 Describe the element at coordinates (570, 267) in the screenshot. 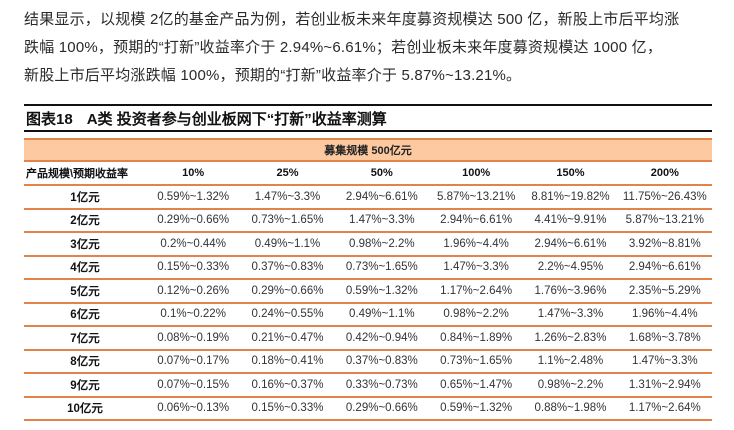

I see `table-cell: 2.2%~4.95%` at that location.